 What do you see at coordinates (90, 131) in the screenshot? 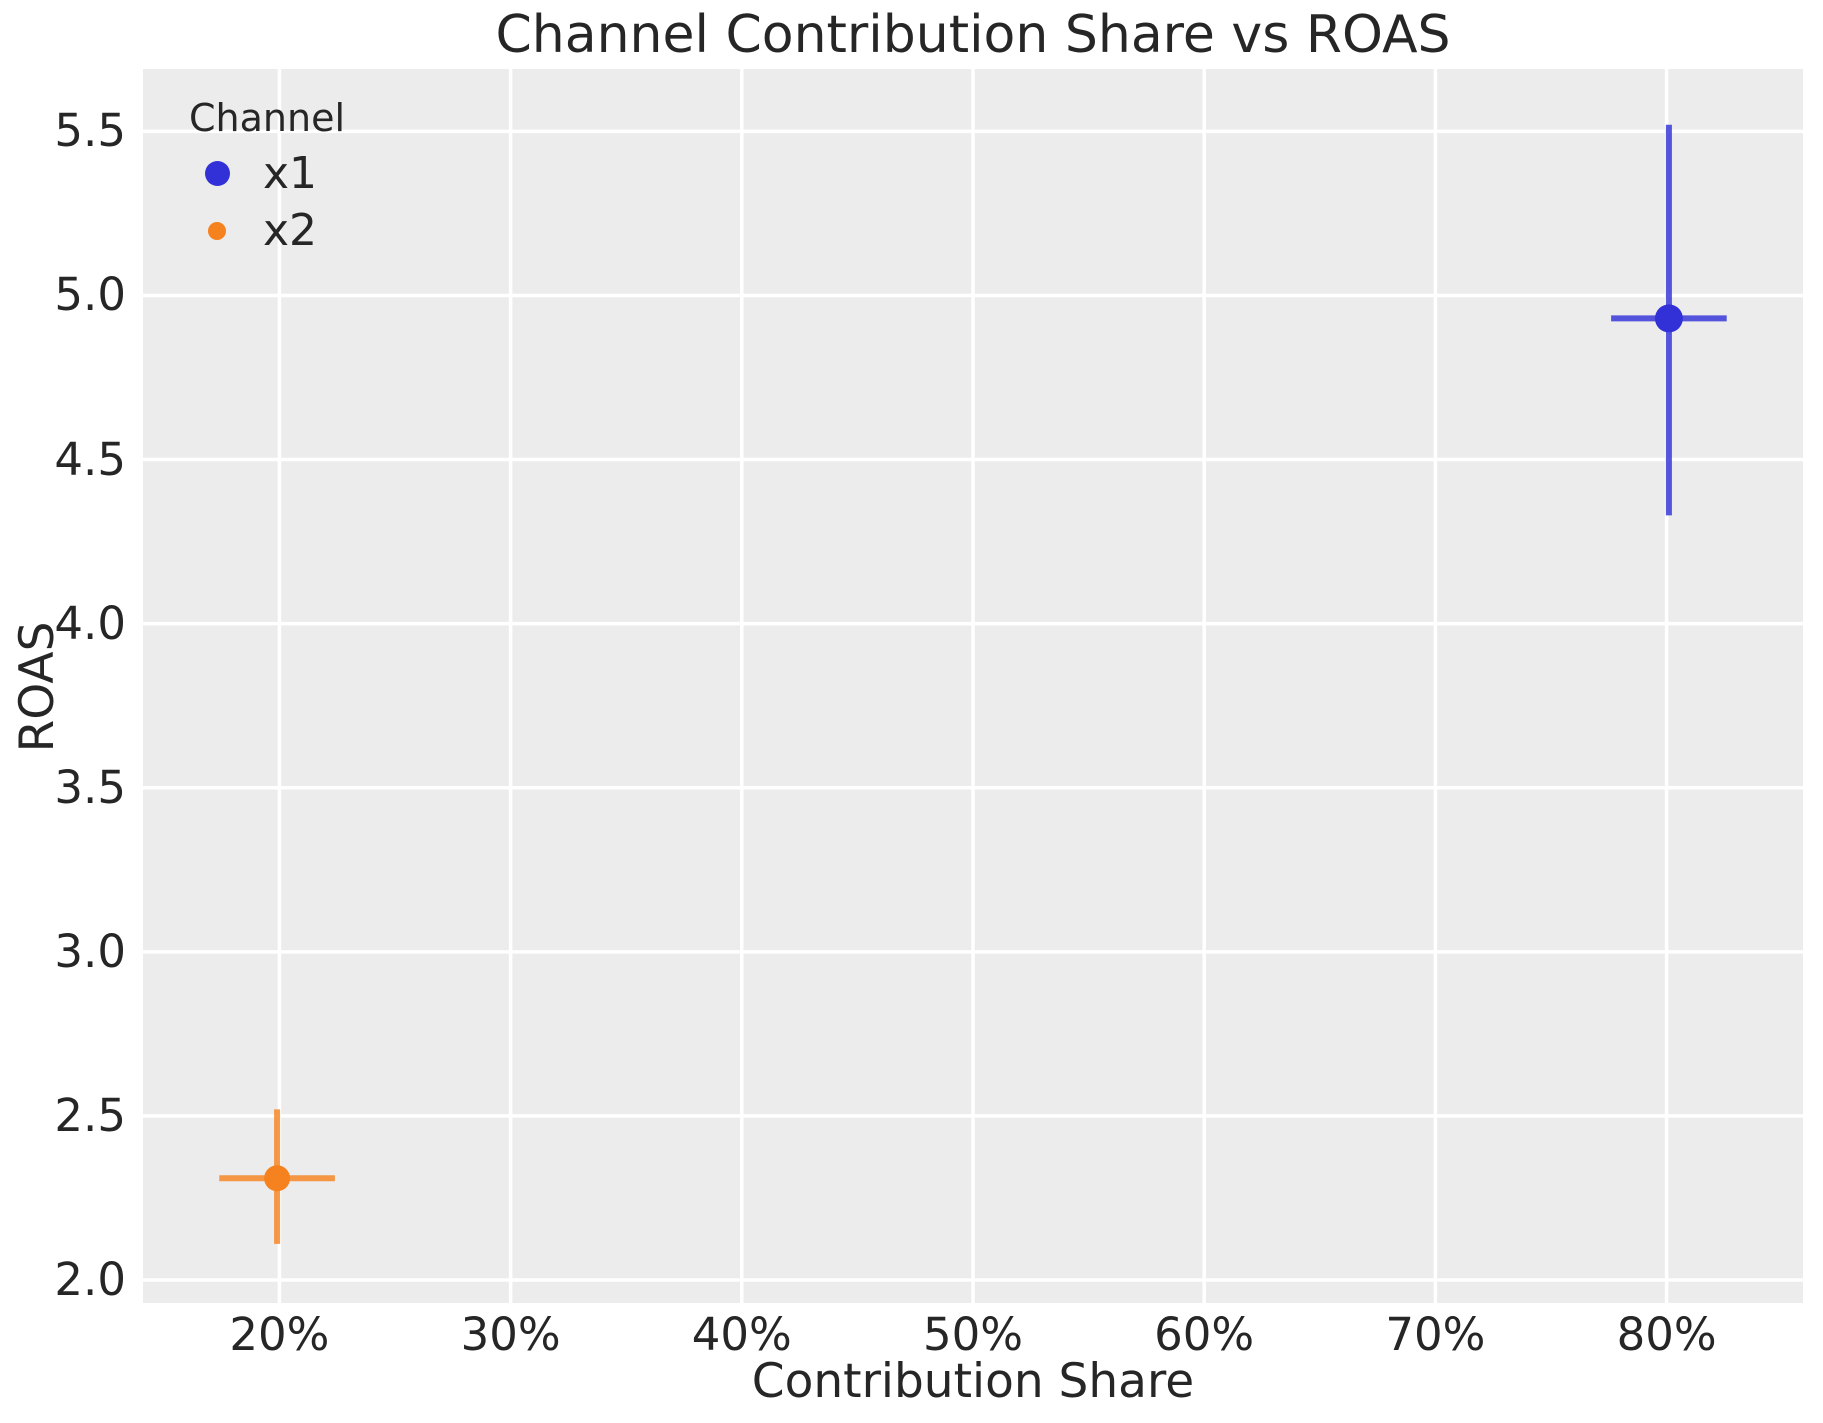
I see `y-tick-label-5.5: 5.5` at bounding box center [90, 131].